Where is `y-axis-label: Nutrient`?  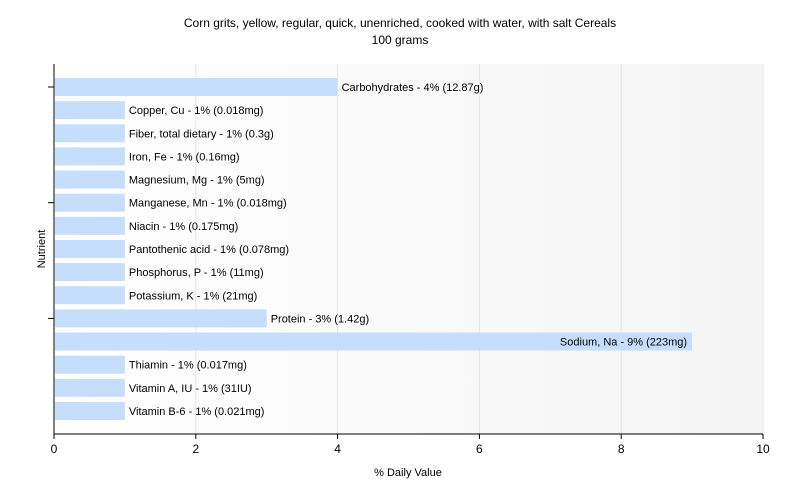 y-axis-label: Nutrient is located at coordinates (42, 249).